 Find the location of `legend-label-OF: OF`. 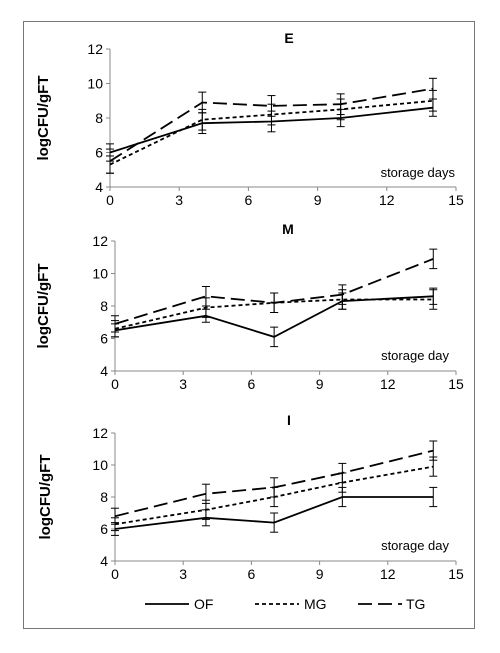

legend-label-OF: OF is located at coordinates (203, 604).